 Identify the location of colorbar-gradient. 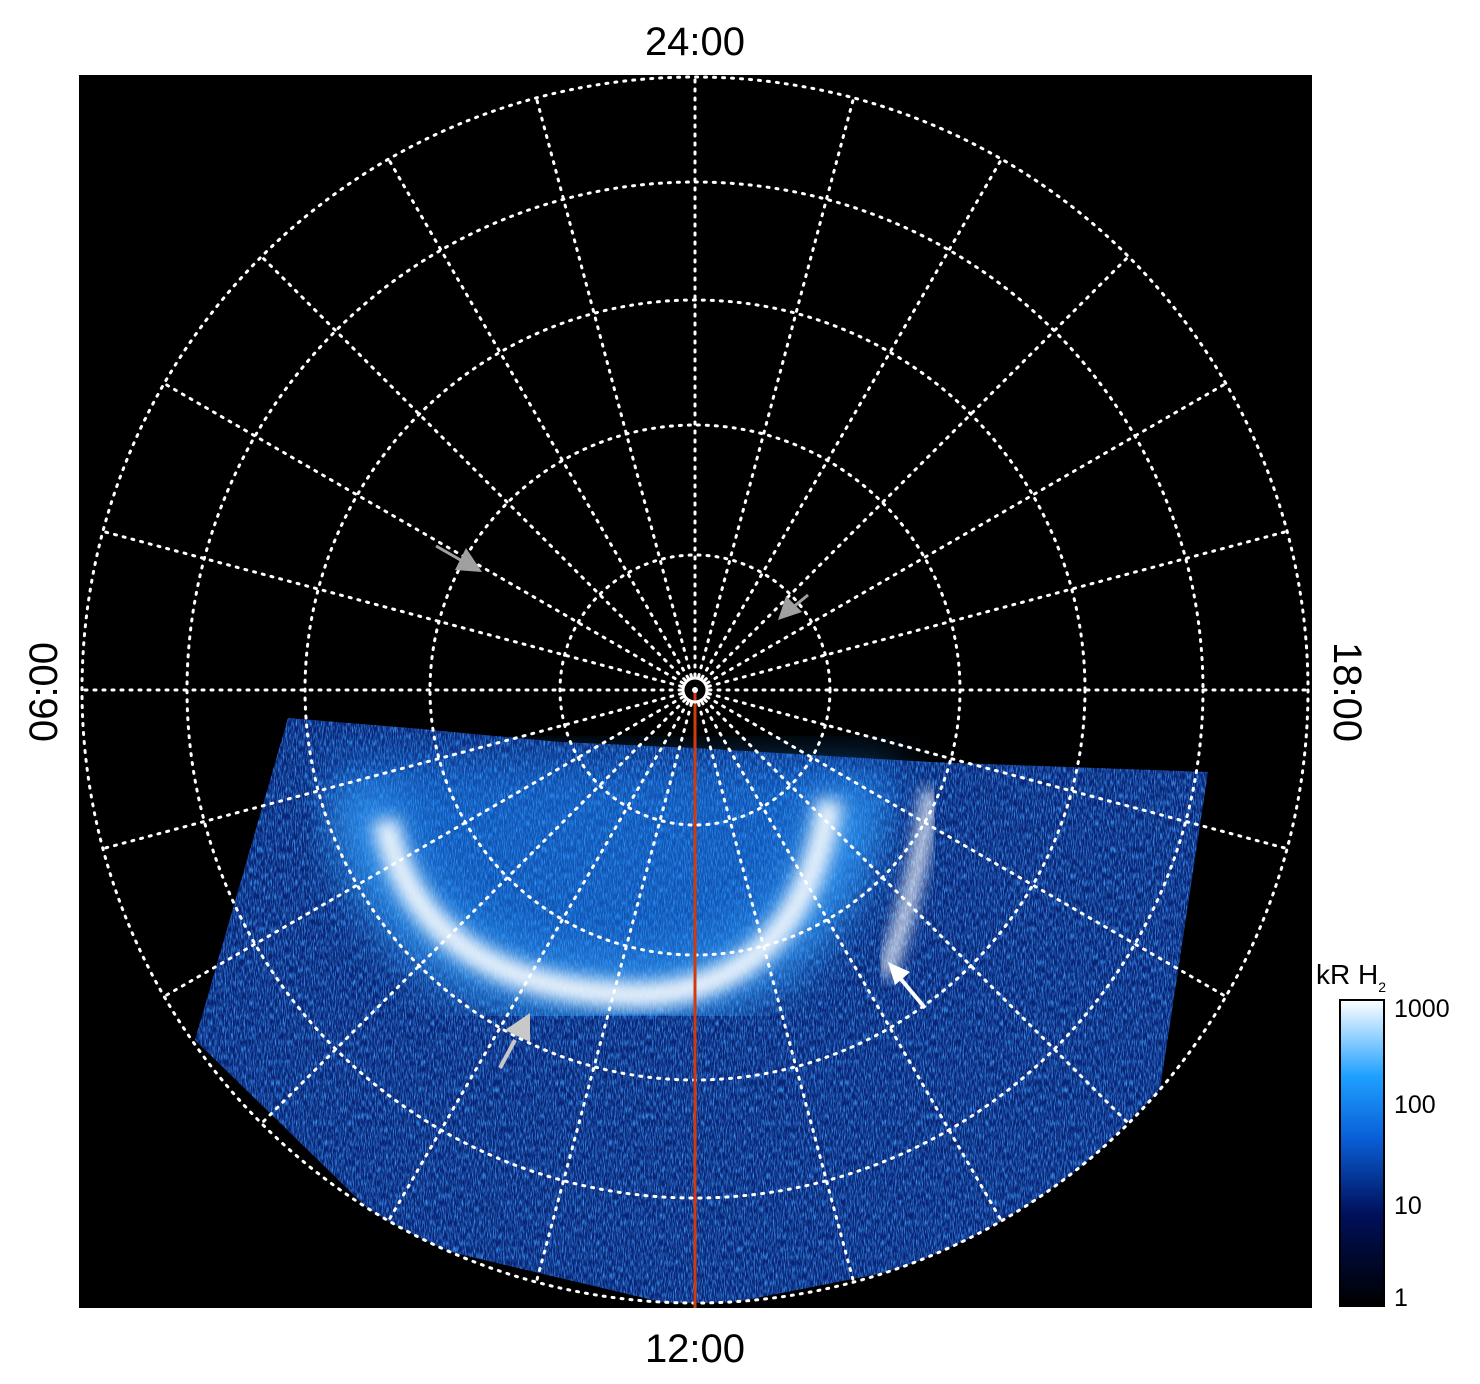
(1362, 1153).